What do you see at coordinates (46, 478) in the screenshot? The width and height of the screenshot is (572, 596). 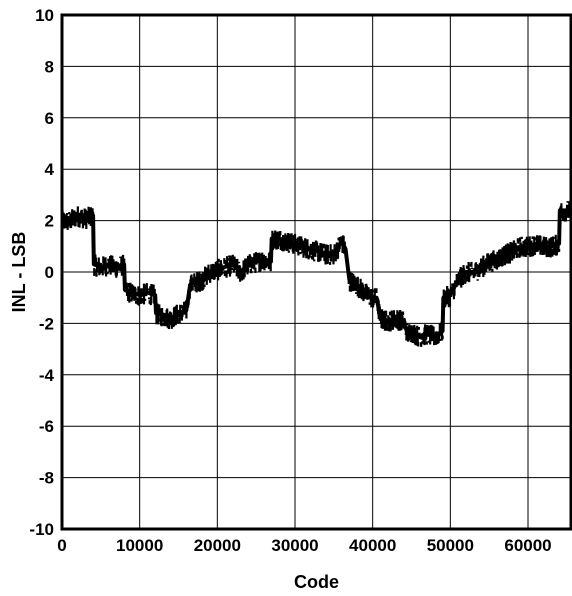 I see `y-tick-label: -8` at bounding box center [46, 478].